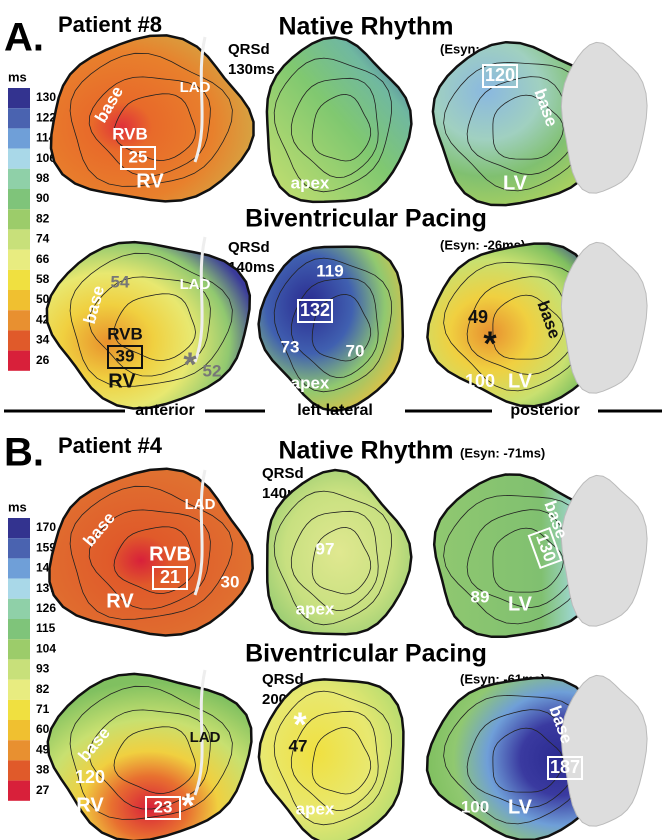  Describe the element at coordinates (212, 370) in the screenshot. I see `map-label: 52` at that location.